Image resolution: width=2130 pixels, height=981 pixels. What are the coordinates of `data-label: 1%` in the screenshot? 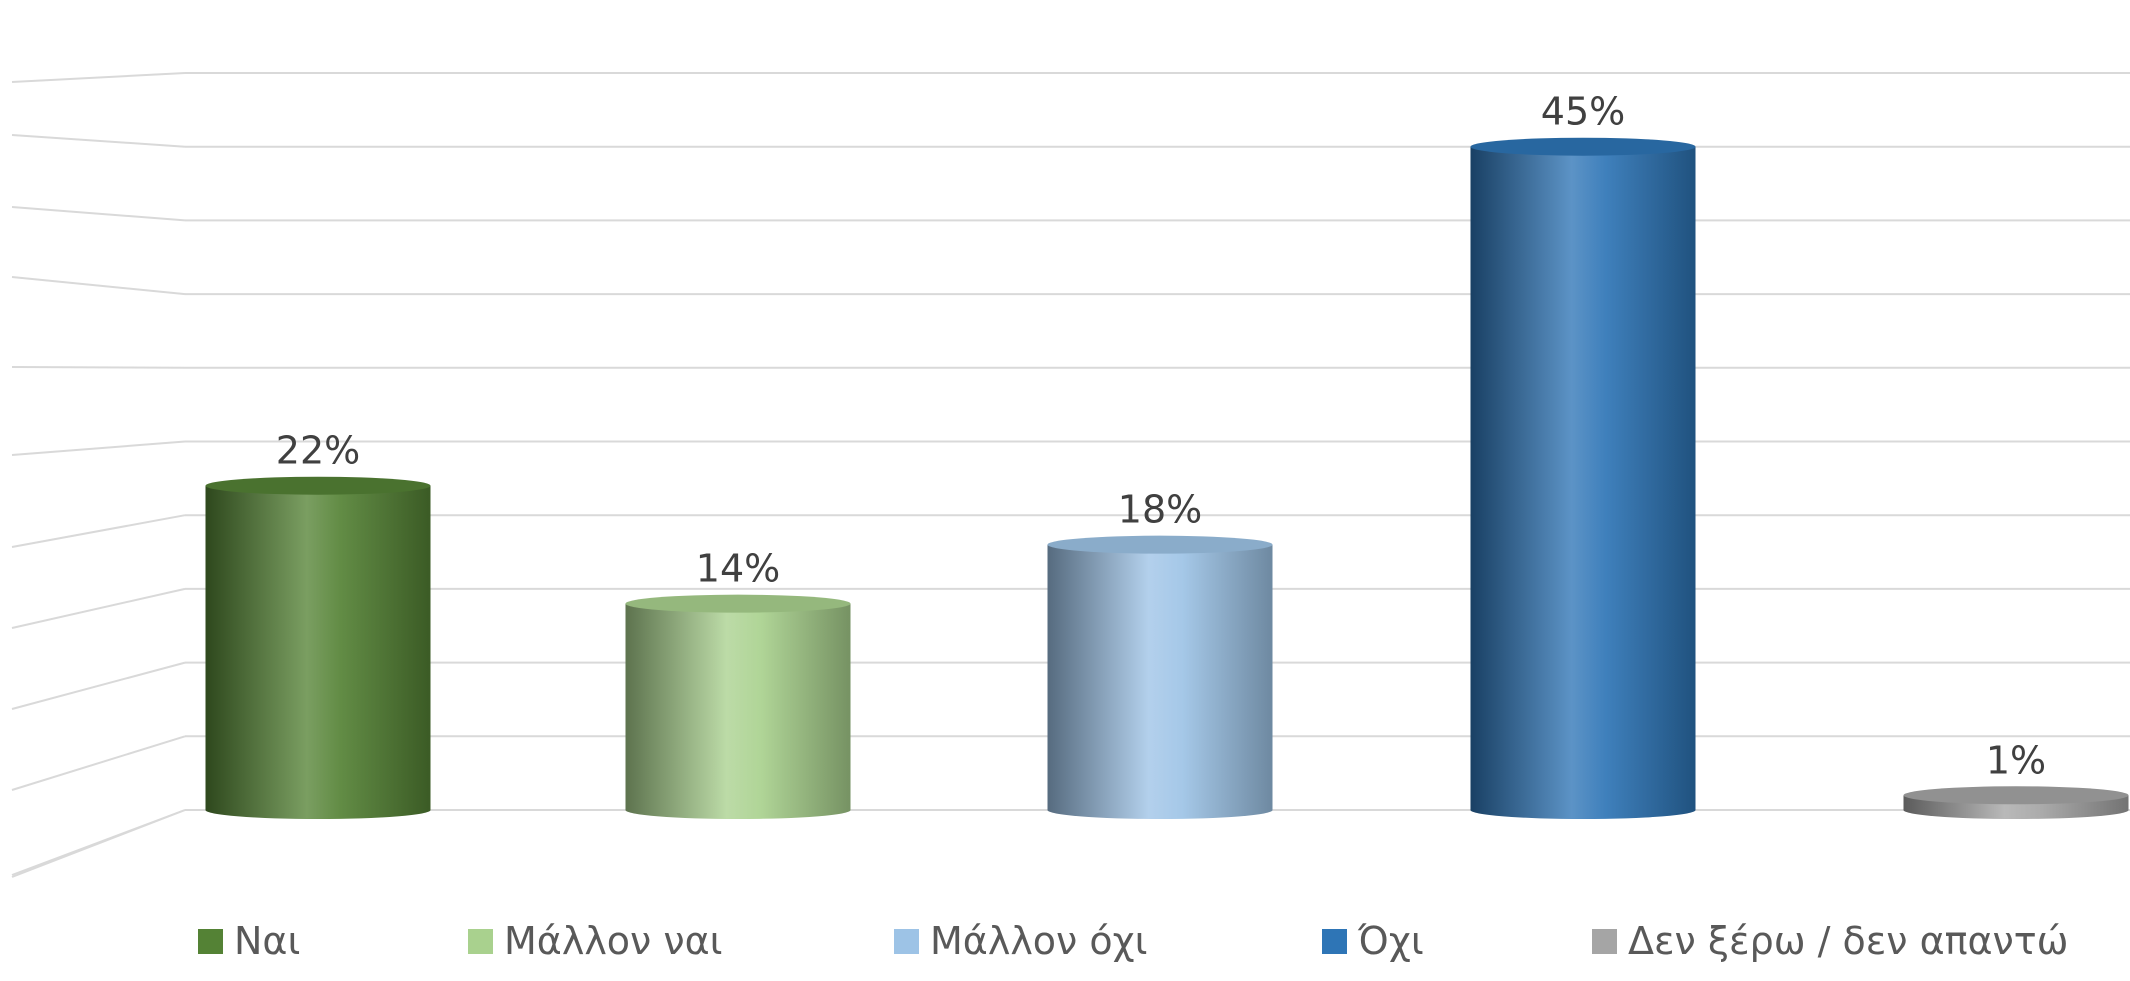 It's located at (2016, 760).